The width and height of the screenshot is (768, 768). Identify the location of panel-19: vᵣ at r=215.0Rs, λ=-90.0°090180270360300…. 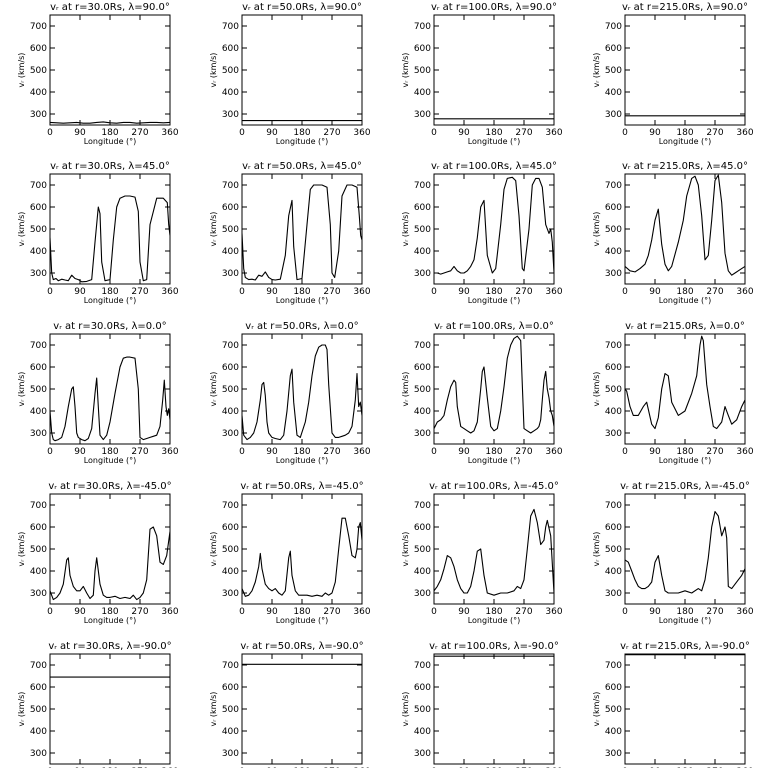
(673, 704).